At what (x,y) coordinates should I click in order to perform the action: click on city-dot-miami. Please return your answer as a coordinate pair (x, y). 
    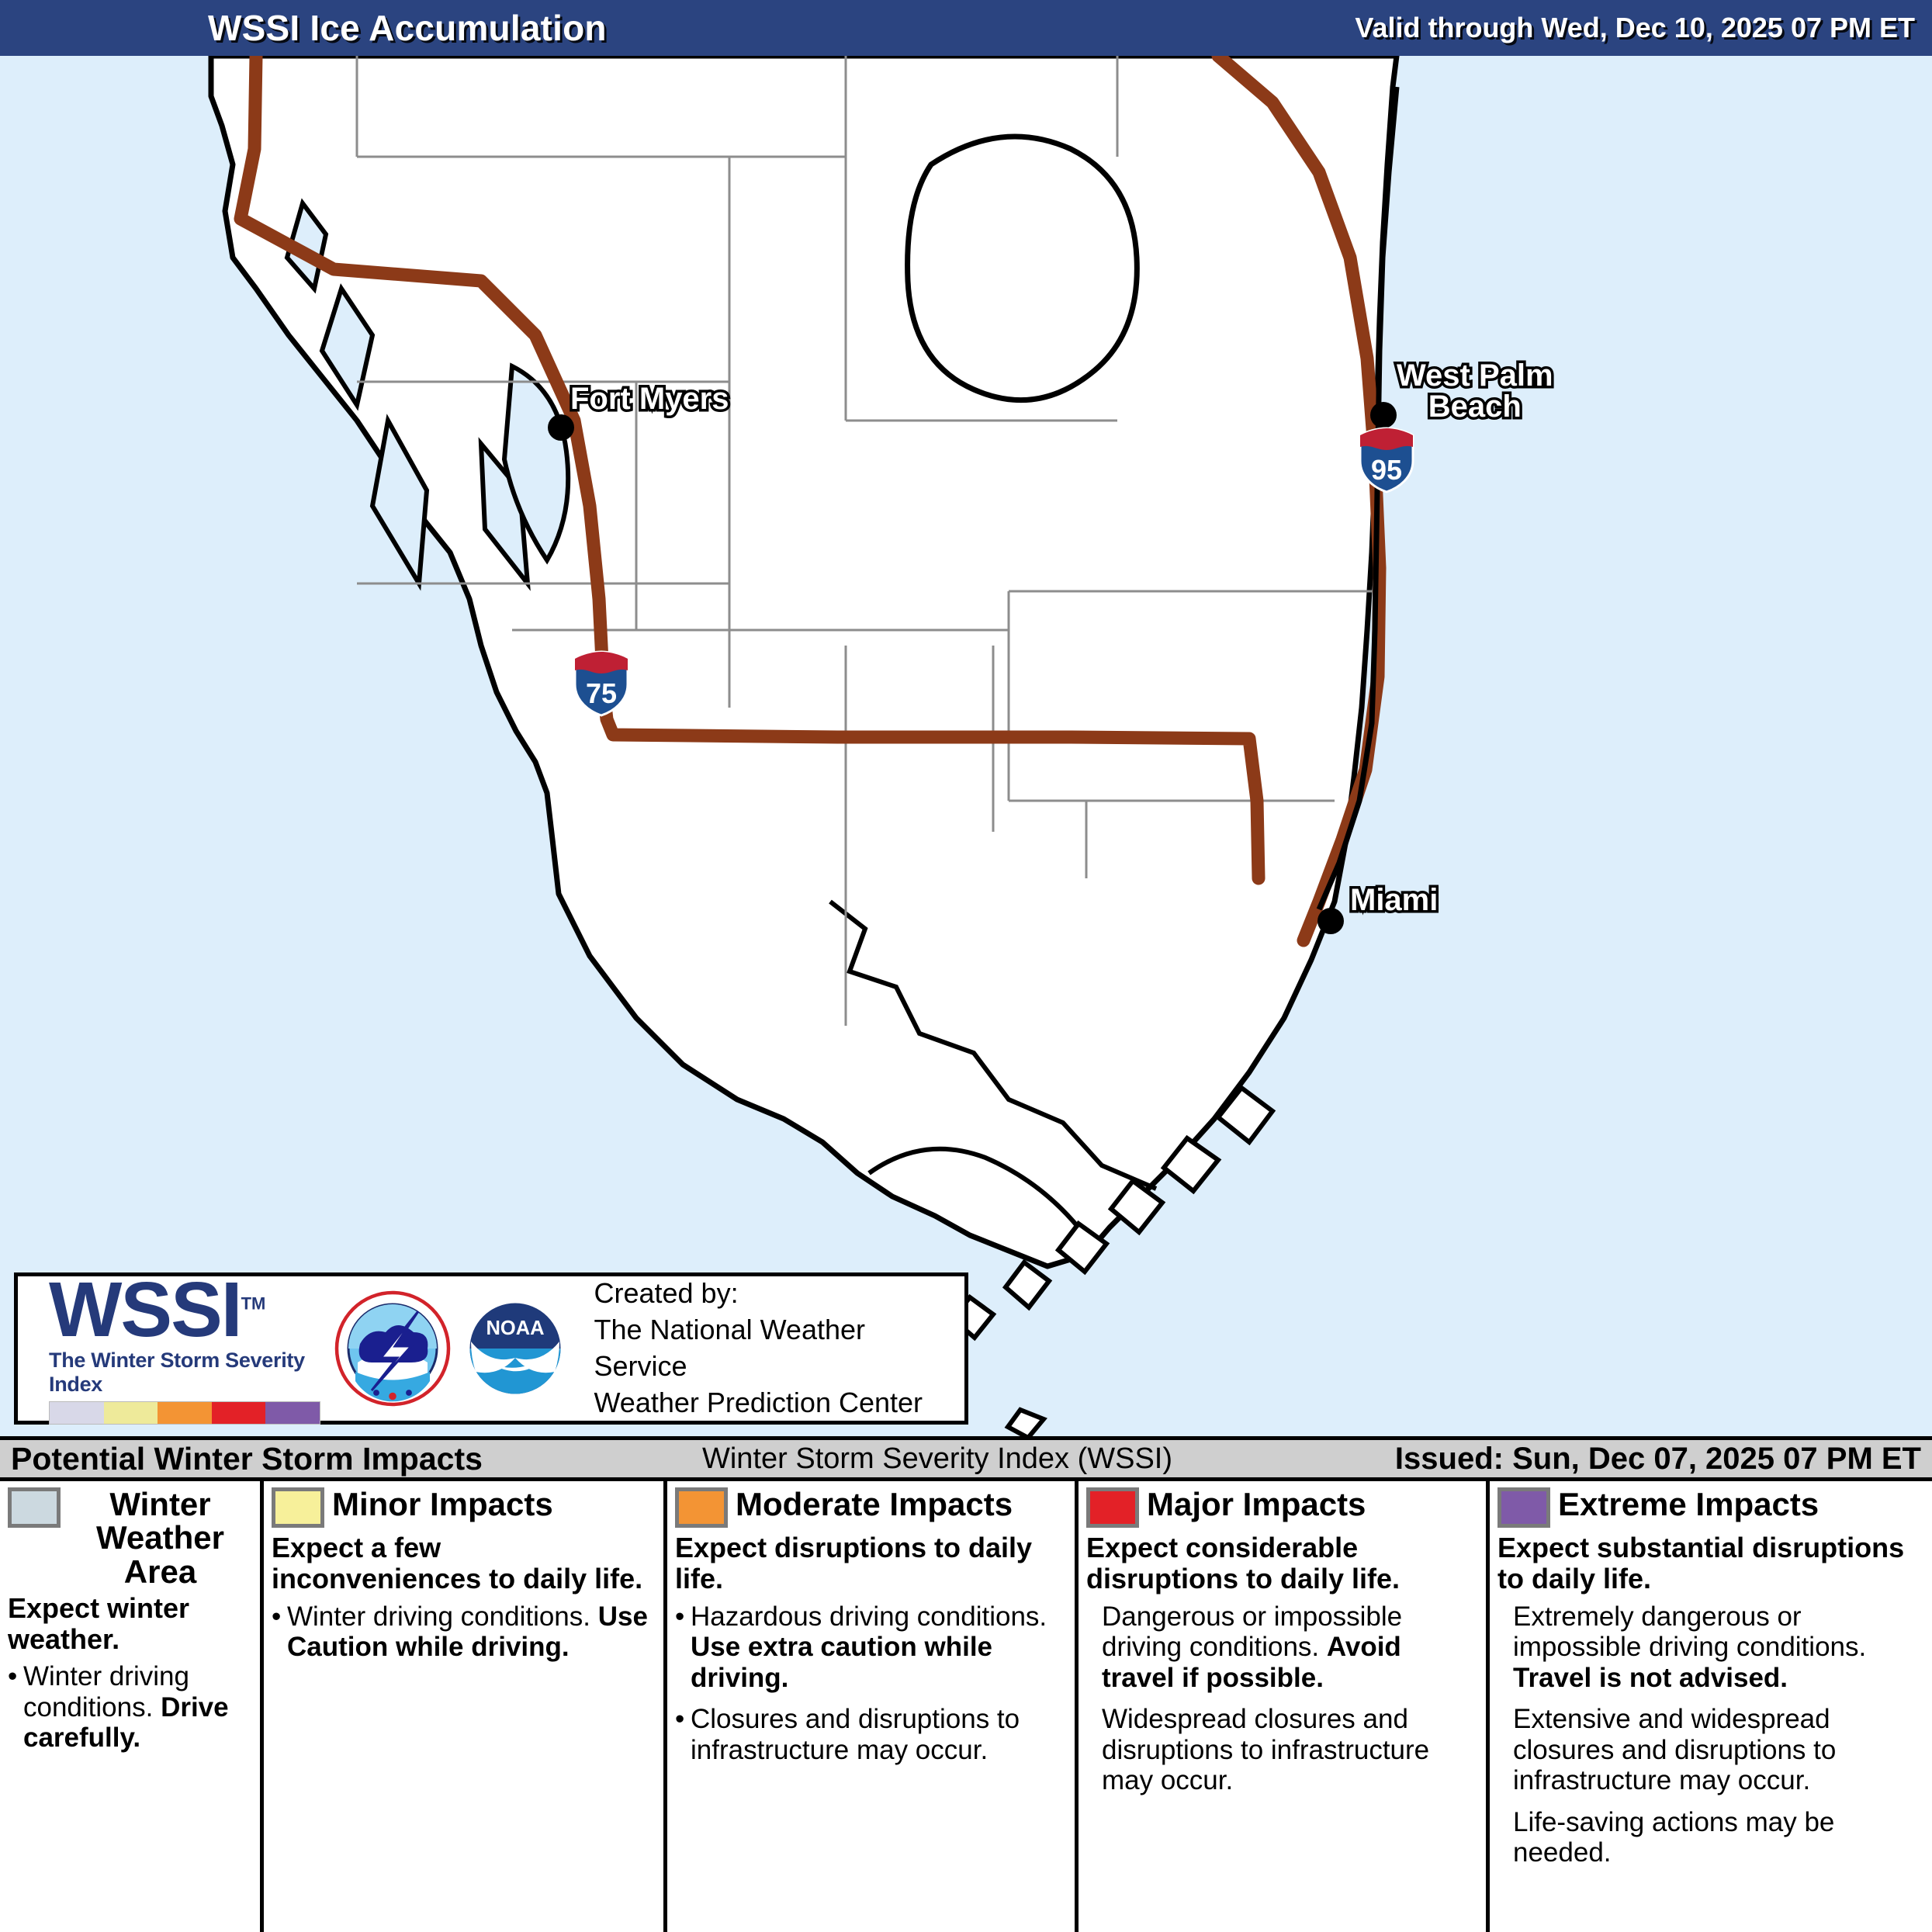
    Looking at the image, I should click on (1330, 921).